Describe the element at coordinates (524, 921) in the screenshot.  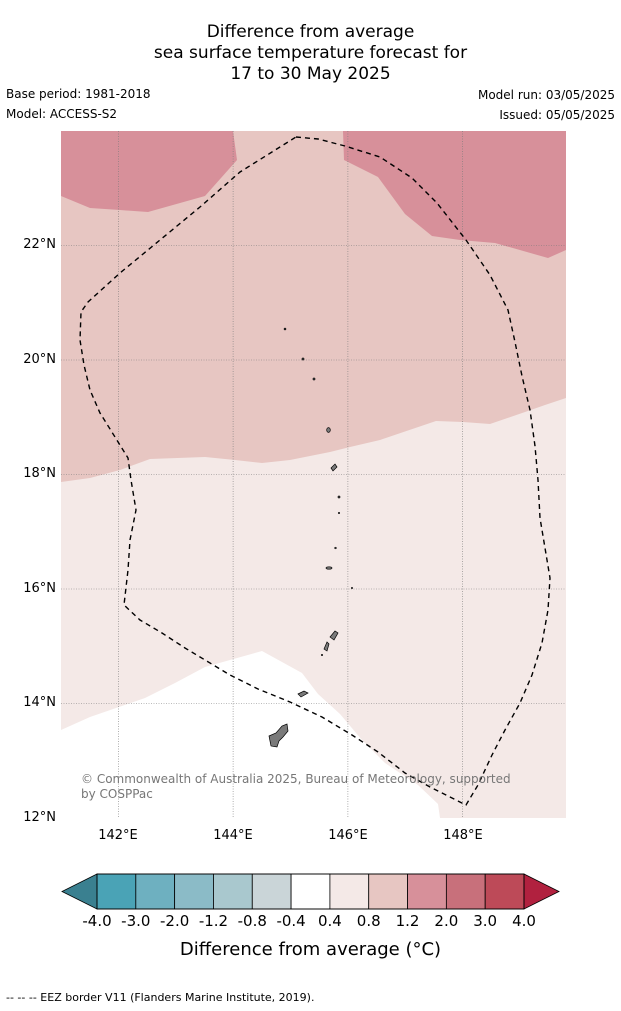
I see `colorbar-tick-label: 4.0` at that location.